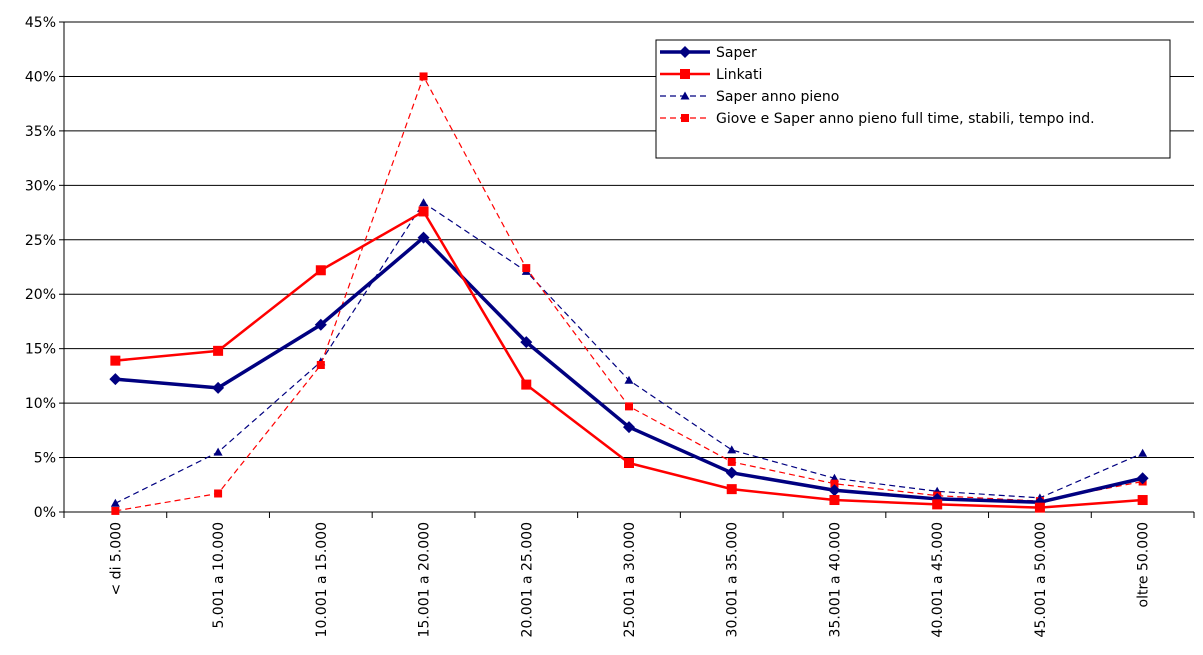 This screenshot has width=1203, height=655. I want to click on y-tick-label: 25%, so click(40, 241).